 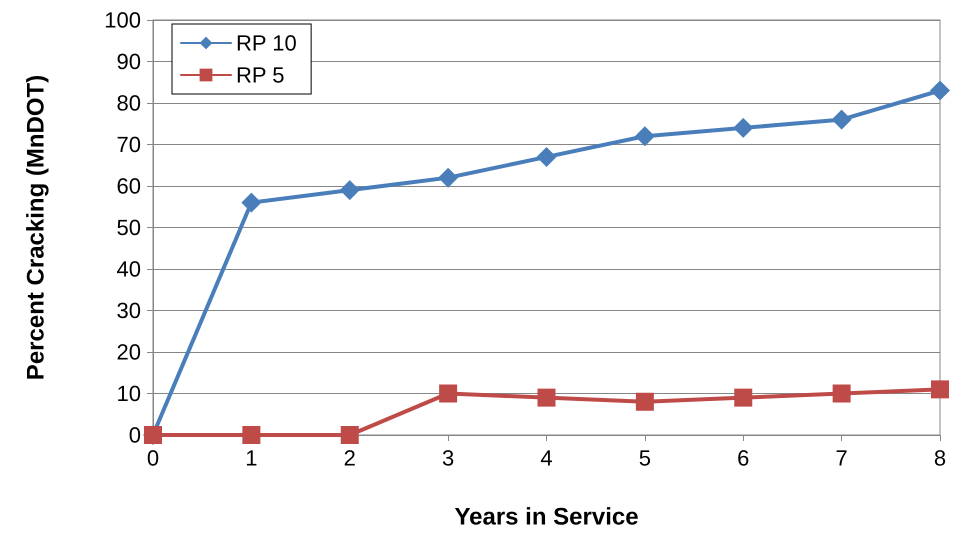 I want to click on x-tick-label: 5, so click(x=644, y=458).